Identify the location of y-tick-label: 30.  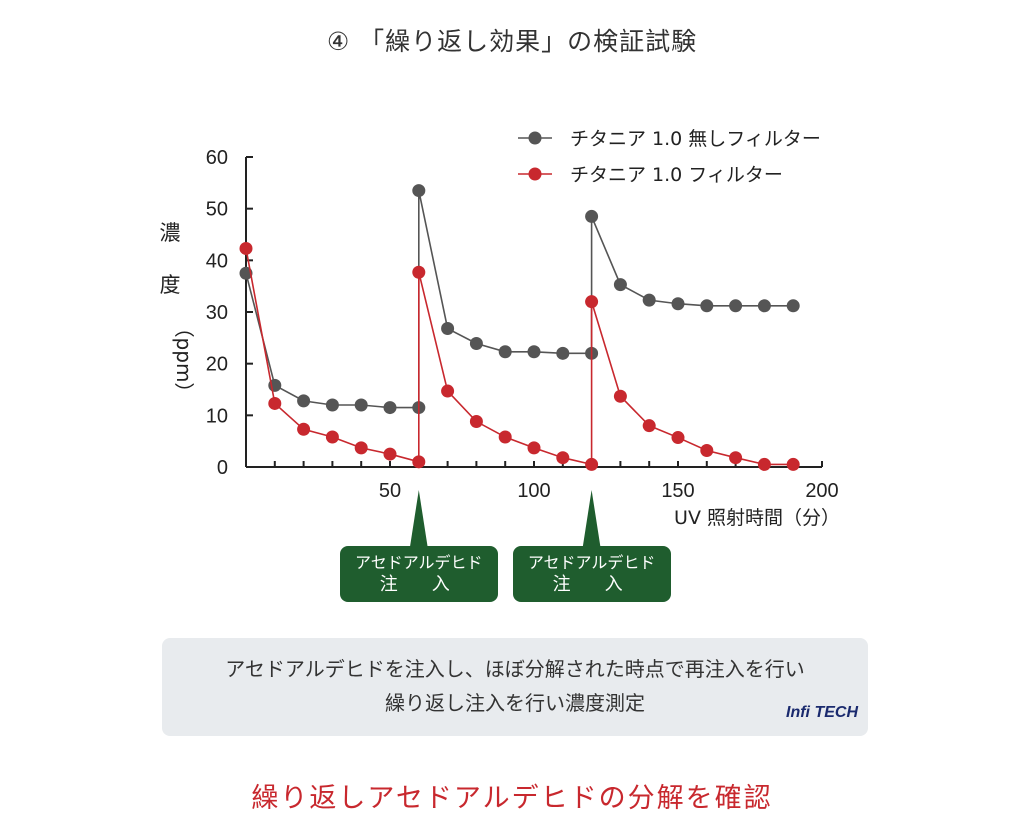
(217, 313).